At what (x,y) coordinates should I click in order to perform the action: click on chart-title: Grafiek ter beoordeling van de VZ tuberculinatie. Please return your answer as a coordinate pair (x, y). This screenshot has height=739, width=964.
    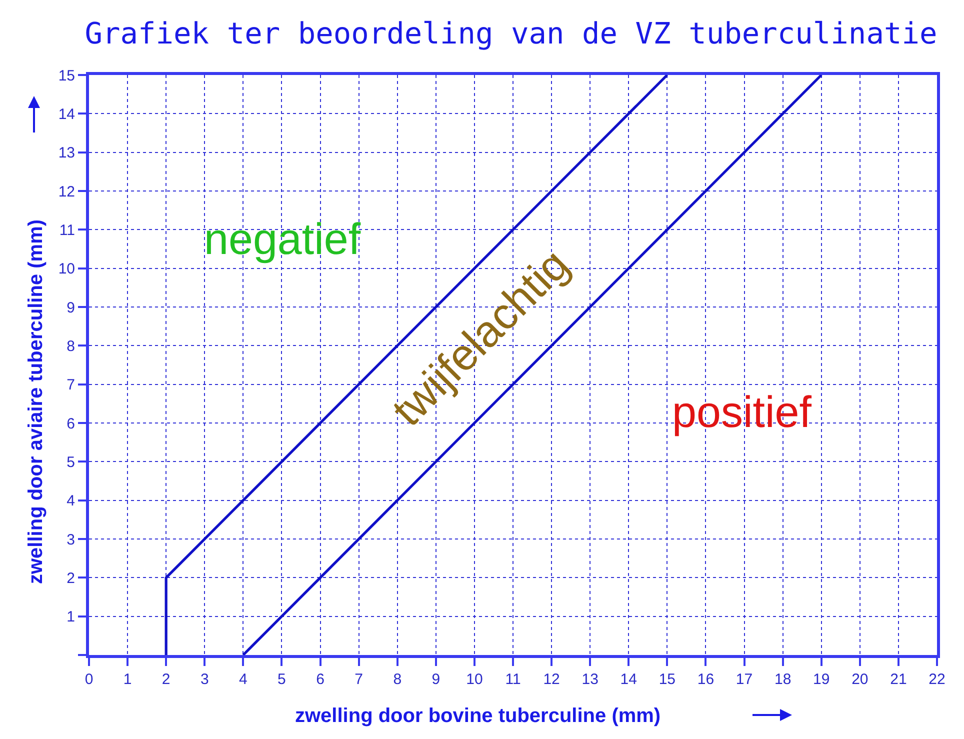
    Looking at the image, I should click on (511, 33).